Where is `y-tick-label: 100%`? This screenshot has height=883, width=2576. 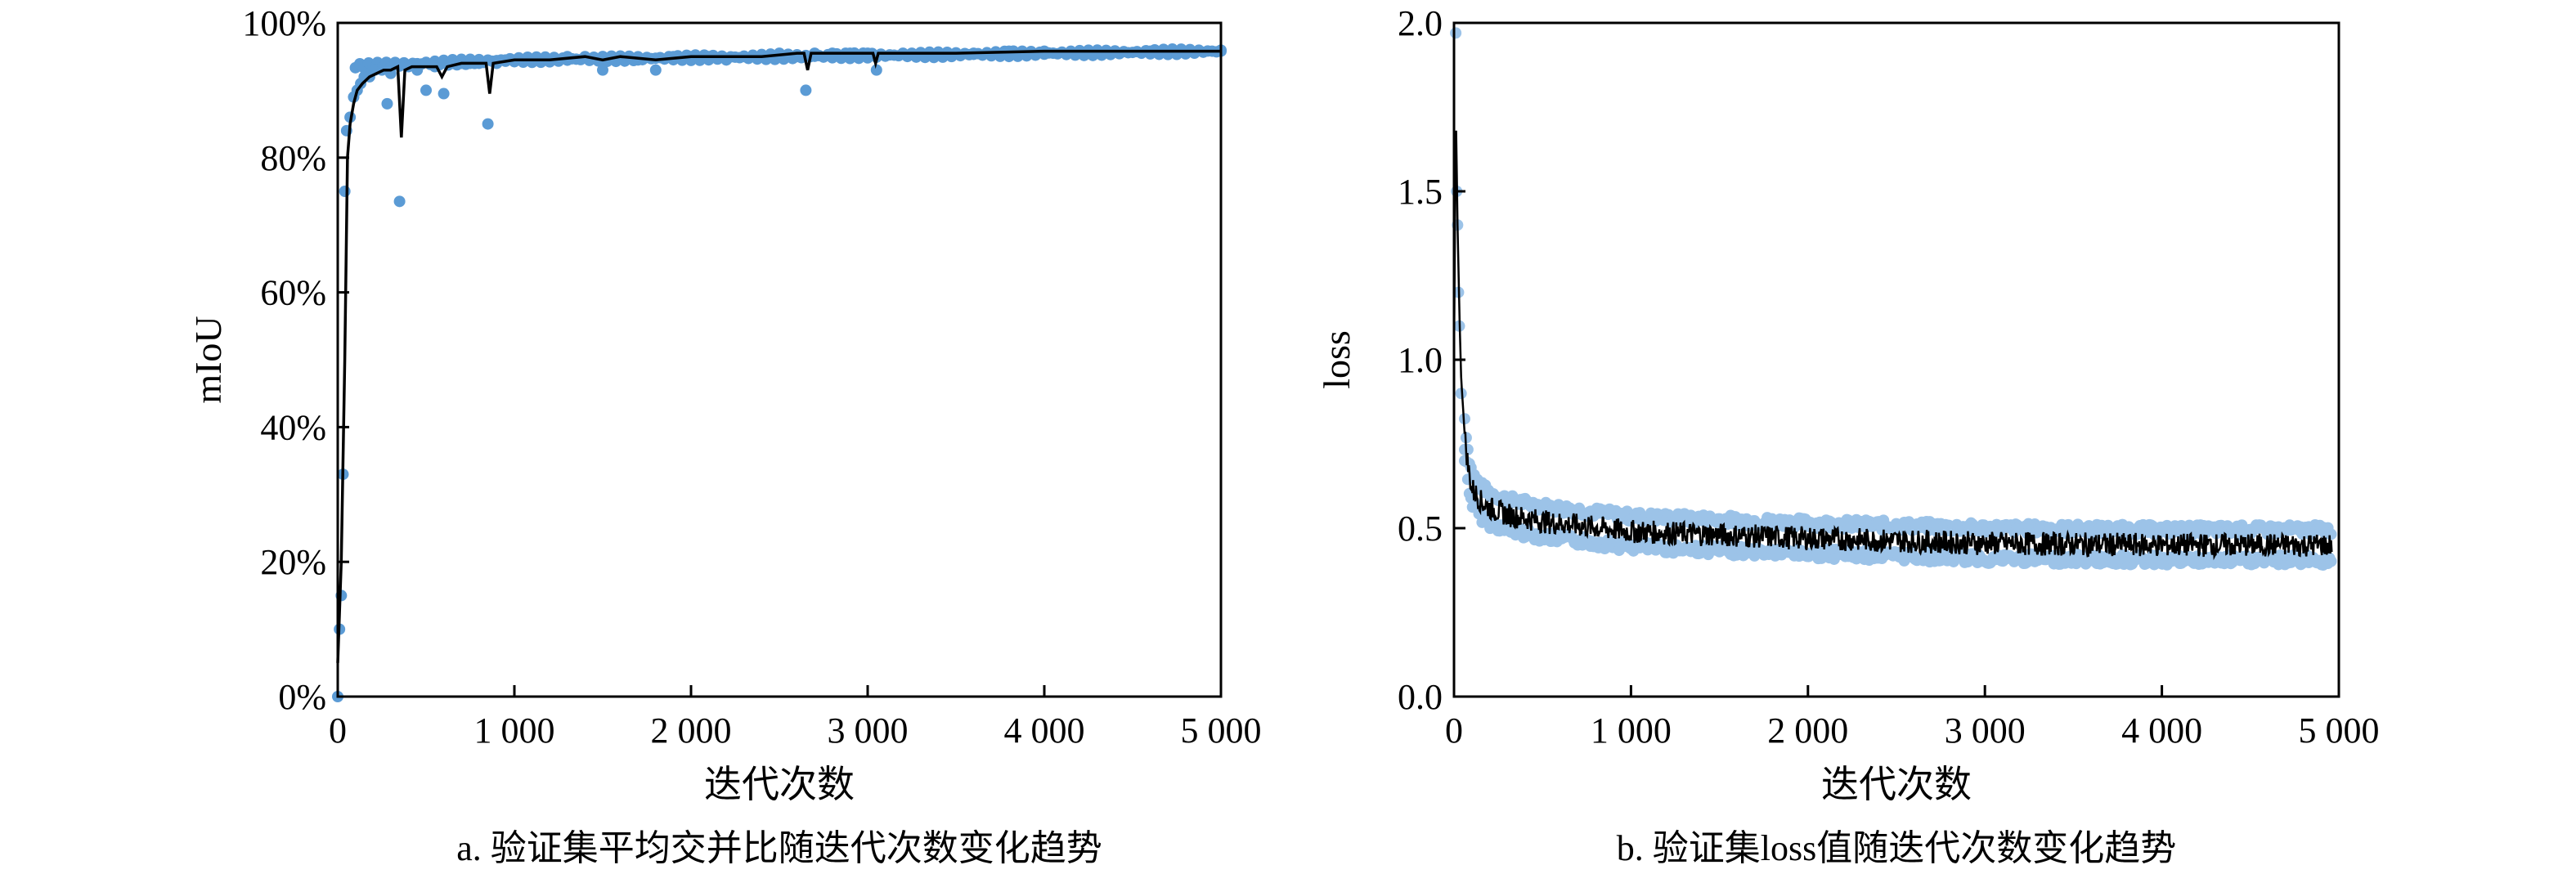
y-tick-label: 100% is located at coordinates (284, 23).